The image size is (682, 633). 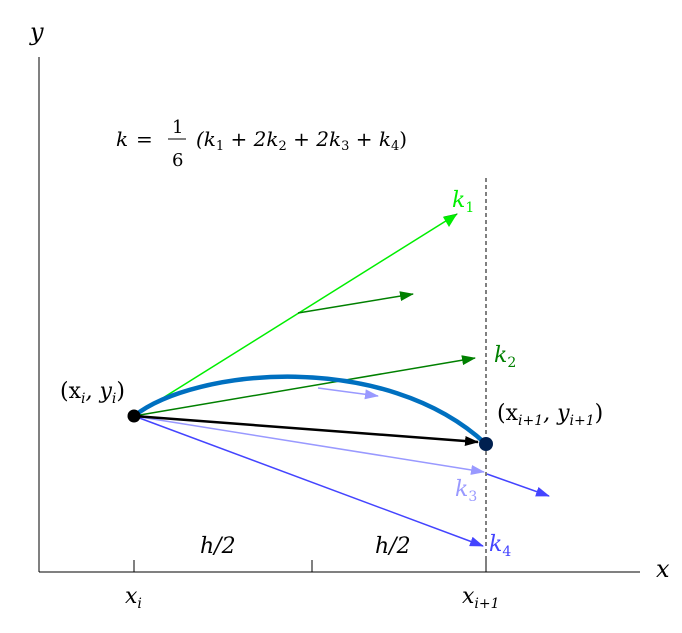 I want to click on rk4-formula: k = 1 6 (k1 + 2k2 + 2k3 + k4), so click(x=261, y=144).